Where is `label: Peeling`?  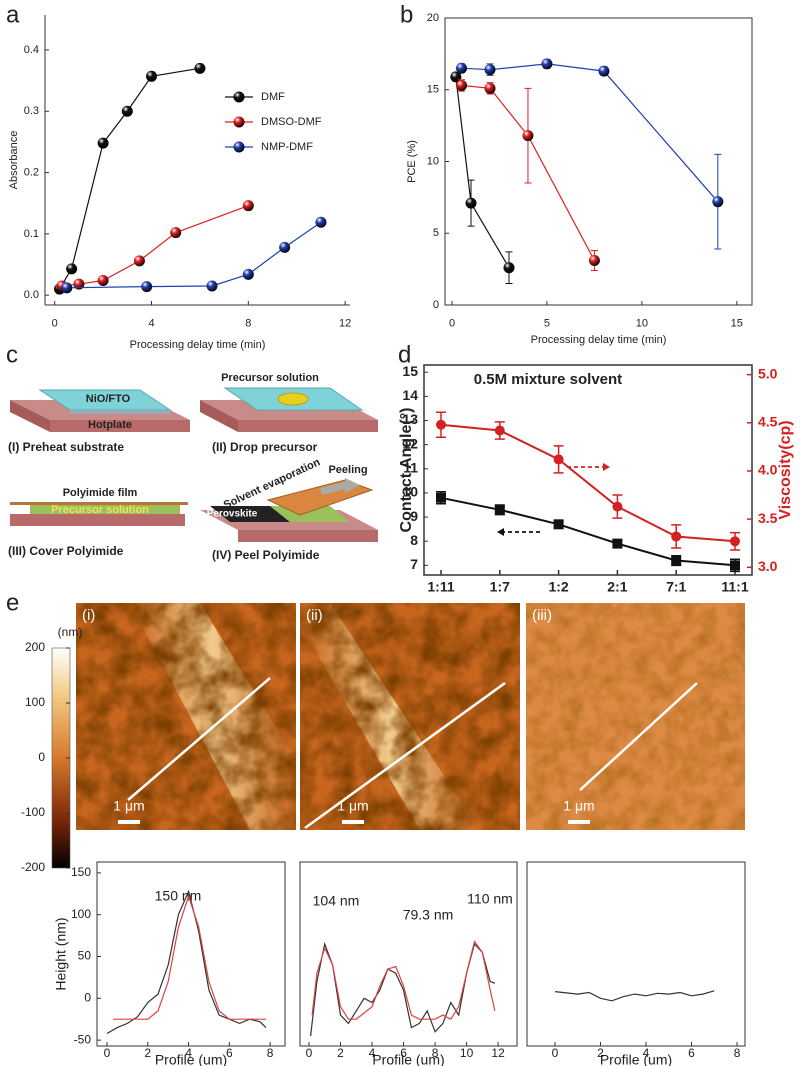 label: Peeling is located at coordinates (347, 470).